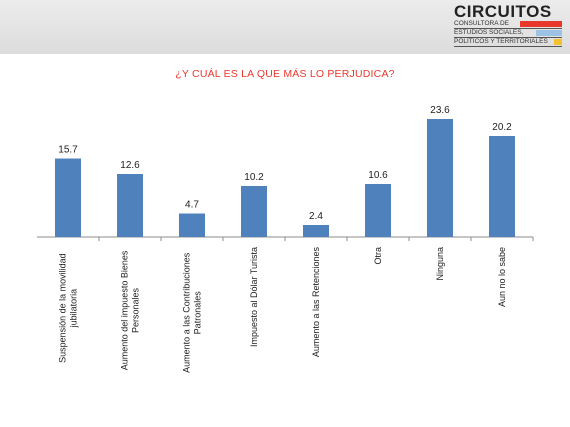 This screenshot has height=427, width=570. What do you see at coordinates (440, 264) in the screenshot?
I see `category-label-7: Ninguna` at bounding box center [440, 264].